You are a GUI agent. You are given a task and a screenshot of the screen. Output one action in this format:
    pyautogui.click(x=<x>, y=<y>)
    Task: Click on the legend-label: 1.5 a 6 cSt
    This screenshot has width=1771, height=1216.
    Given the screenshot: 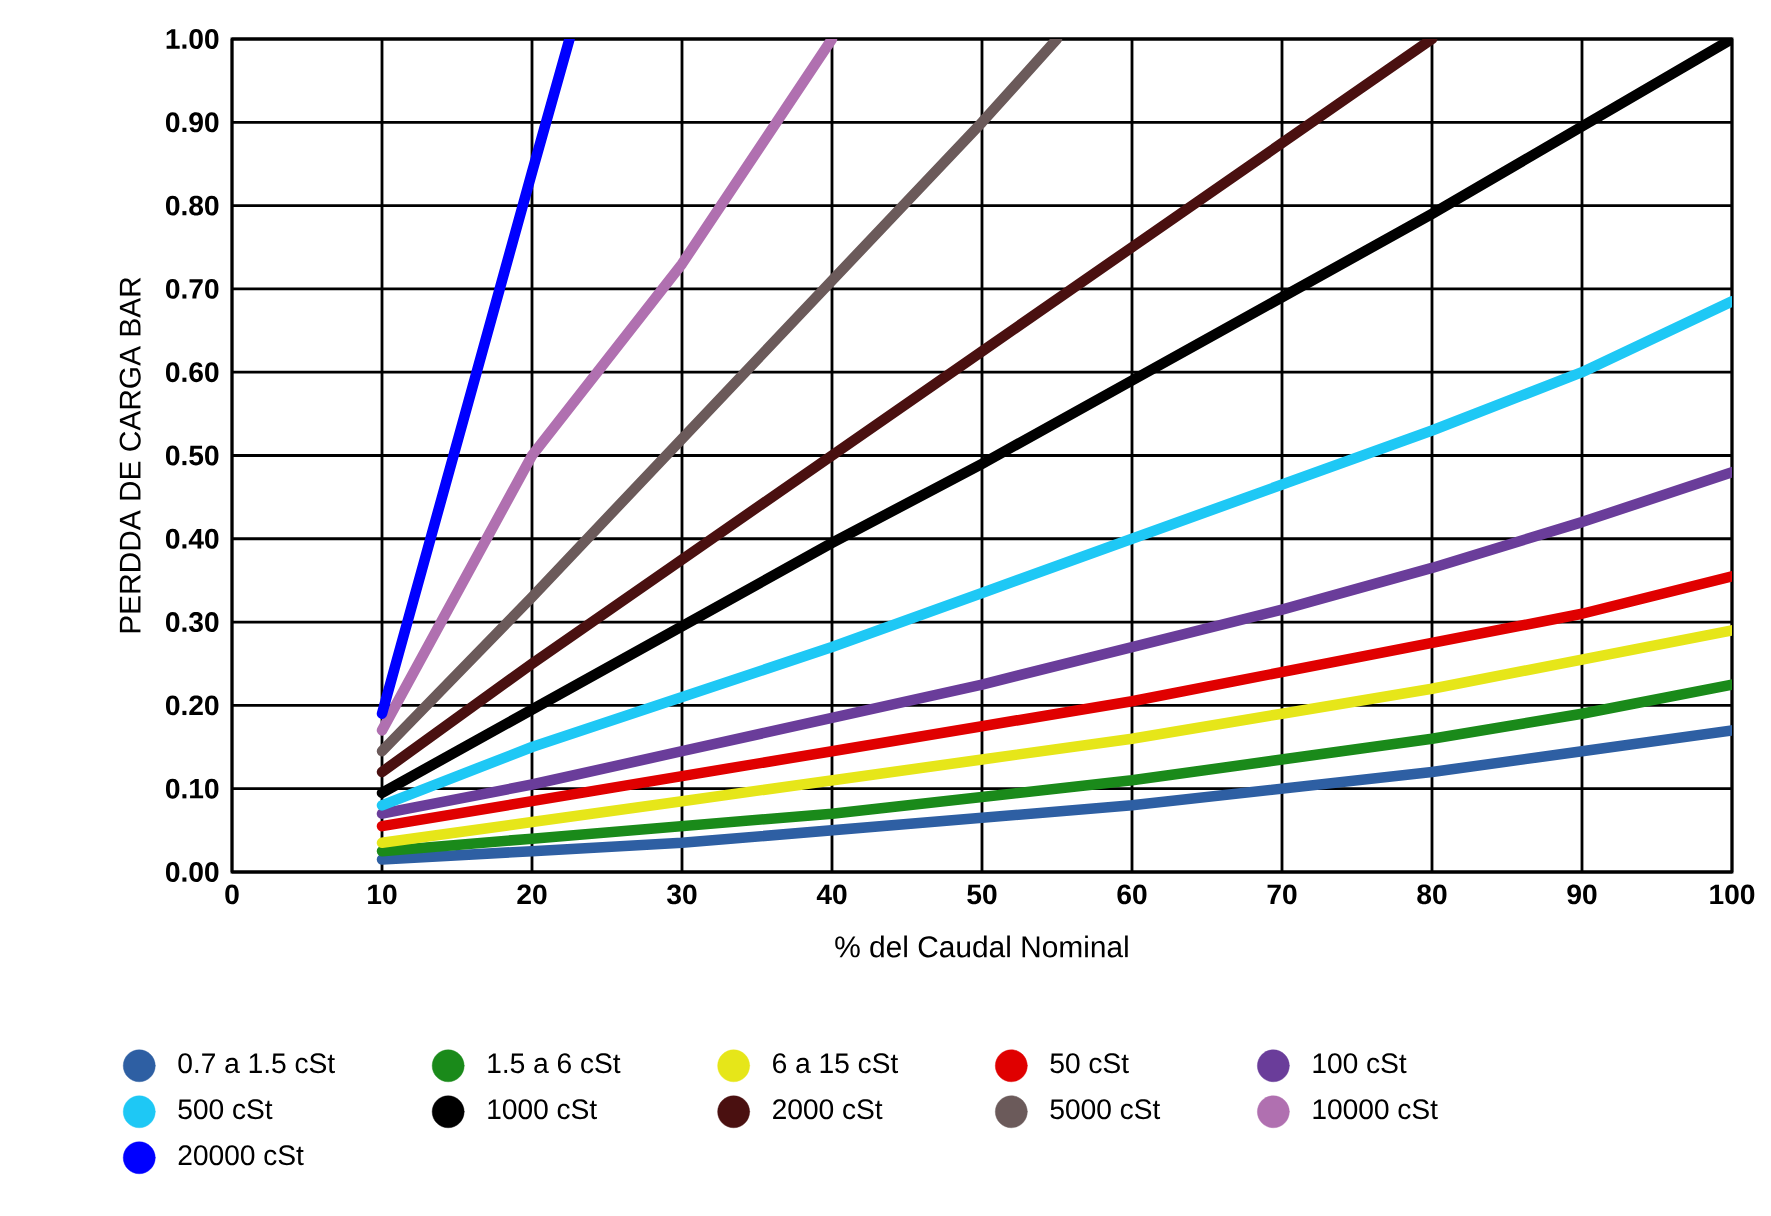 What is the action you would take?
    pyautogui.click(x=554, y=1063)
    